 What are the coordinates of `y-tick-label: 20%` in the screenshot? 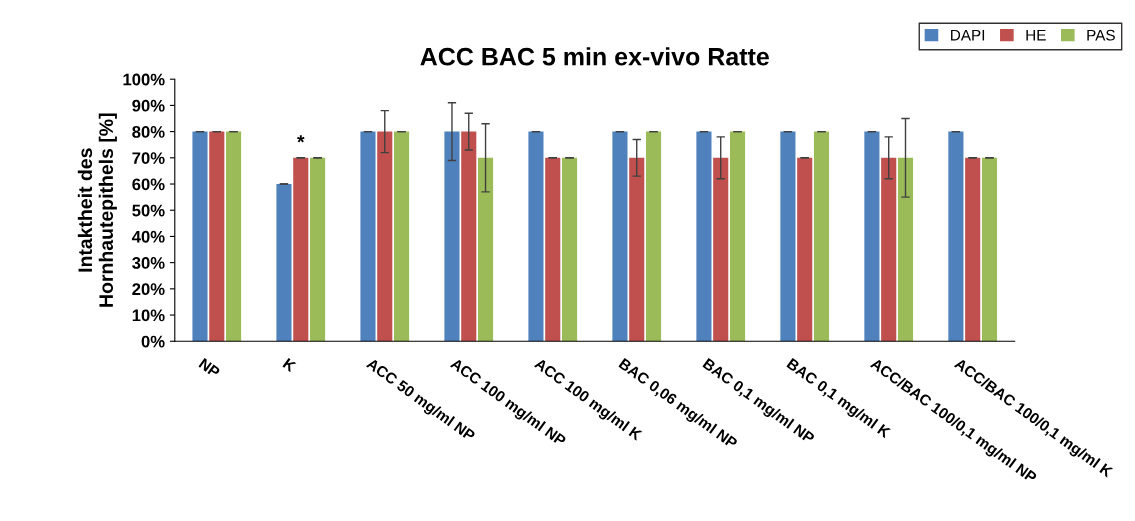 It's located at (148, 289).